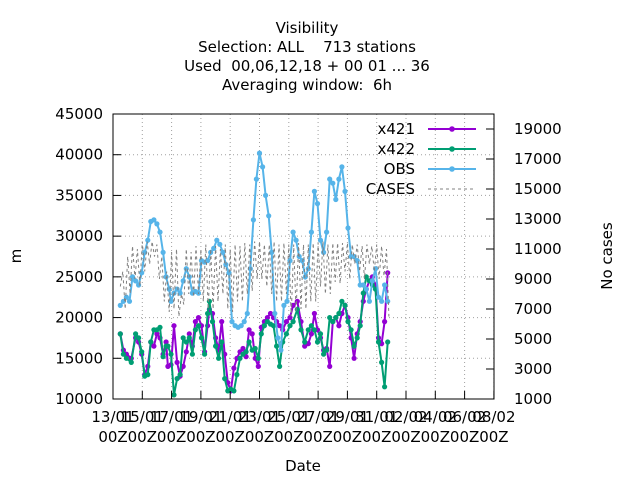 The width and height of the screenshot is (640, 480). I want to click on y2-tick-label: 11000, so click(538, 249).